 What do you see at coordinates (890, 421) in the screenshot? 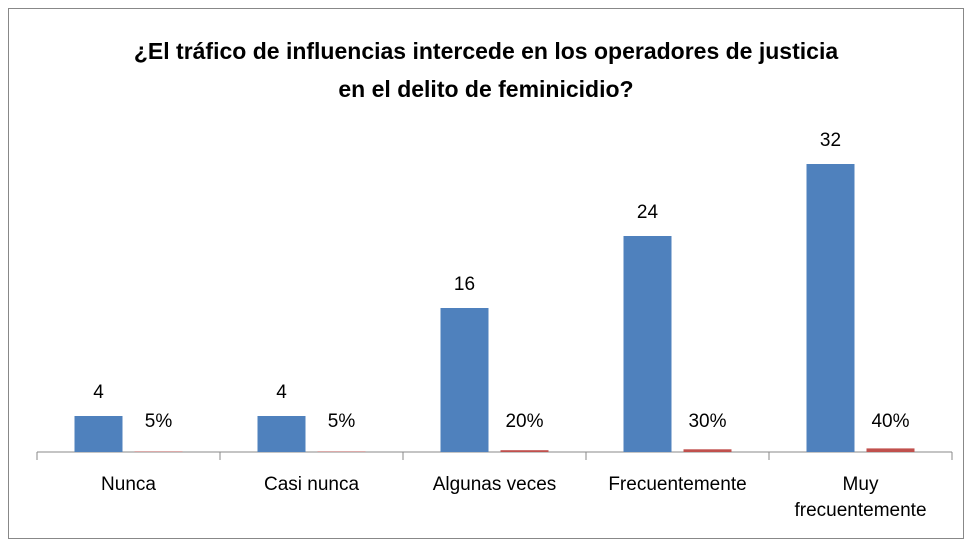
I see `data-label: 40%` at bounding box center [890, 421].